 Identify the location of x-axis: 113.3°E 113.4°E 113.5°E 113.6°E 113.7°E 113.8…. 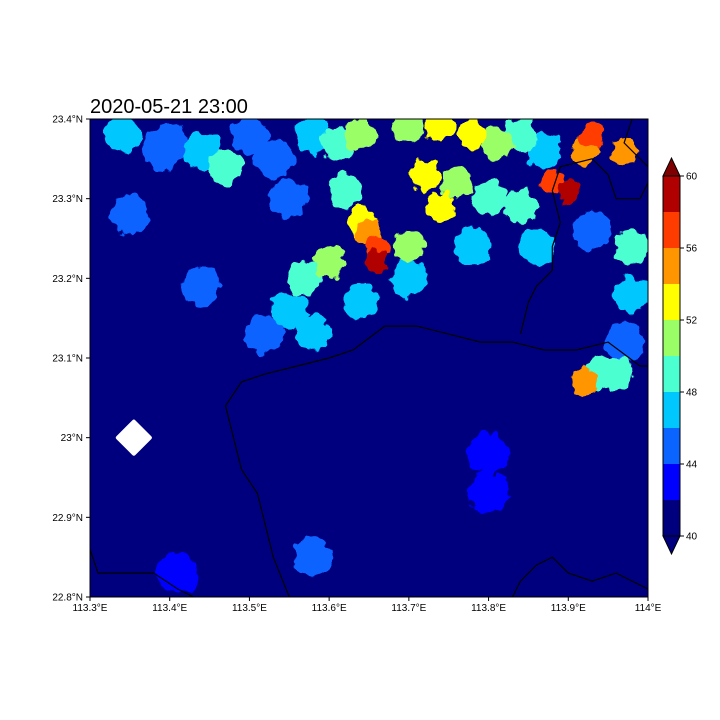
(367, 605).